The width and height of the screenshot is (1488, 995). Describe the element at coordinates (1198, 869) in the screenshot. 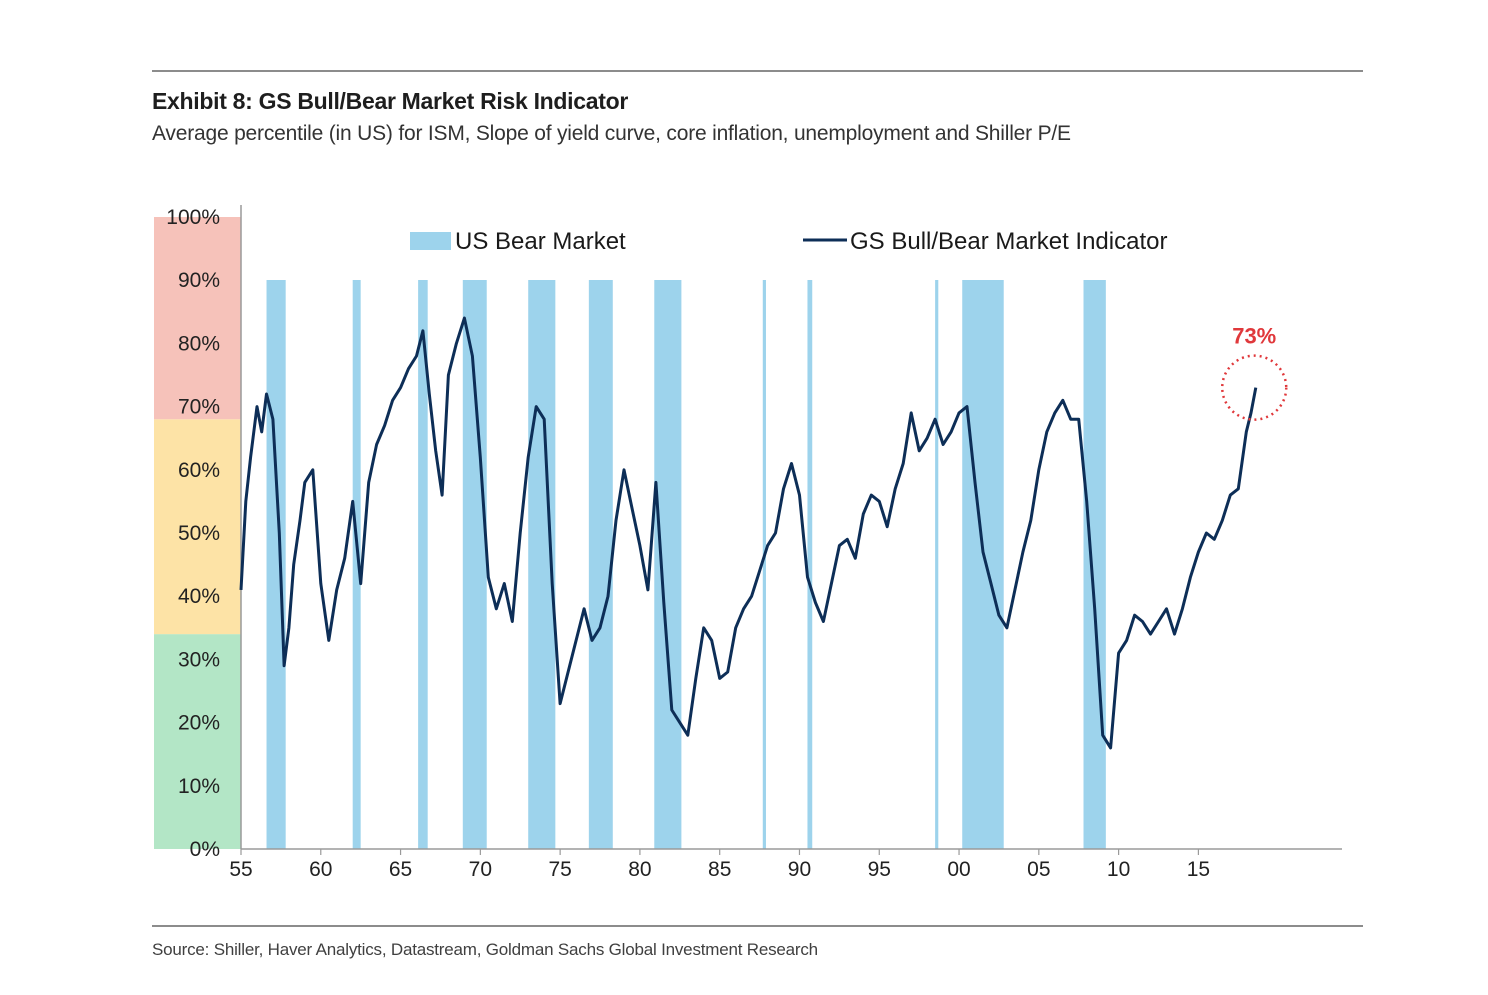

I see `x-tick-label: 15` at that location.